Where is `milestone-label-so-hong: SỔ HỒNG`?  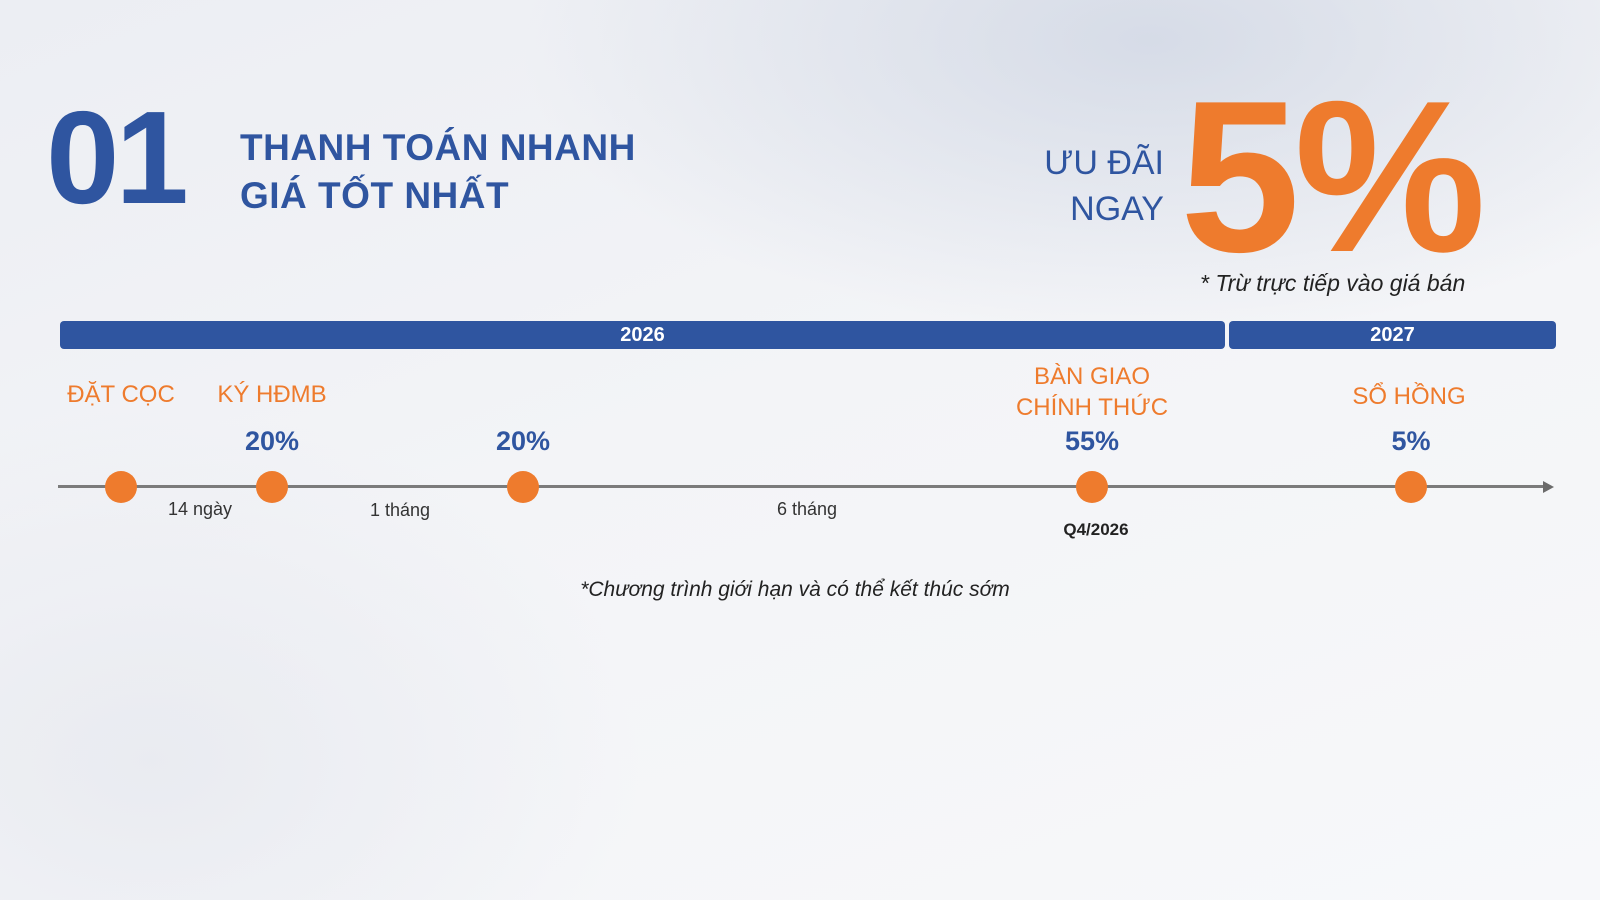 milestone-label-so-hong: SỔ HỒNG is located at coordinates (1409, 396).